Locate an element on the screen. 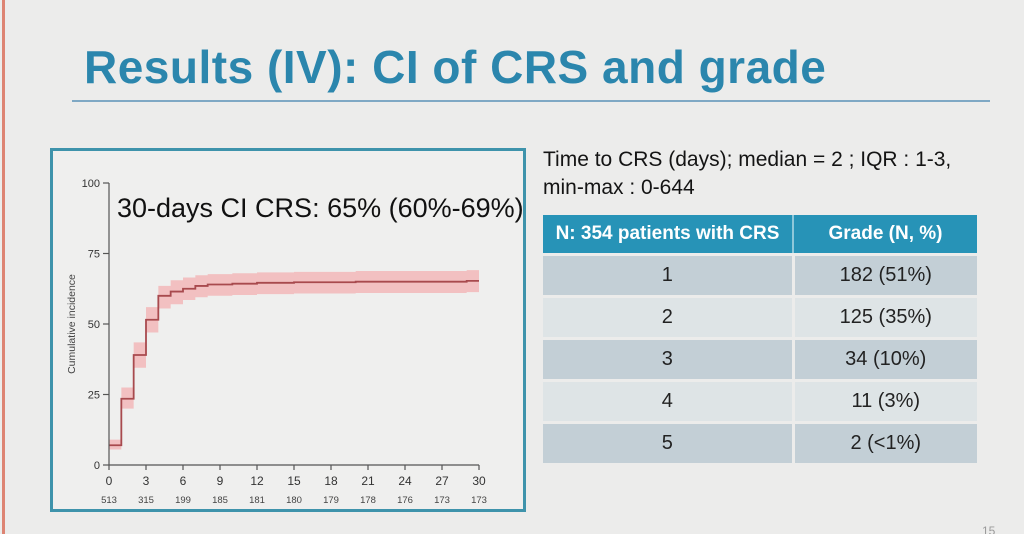 The width and height of the screenshot is (1024, 534). svg-text: 181 is located at coordinates (257, 500).